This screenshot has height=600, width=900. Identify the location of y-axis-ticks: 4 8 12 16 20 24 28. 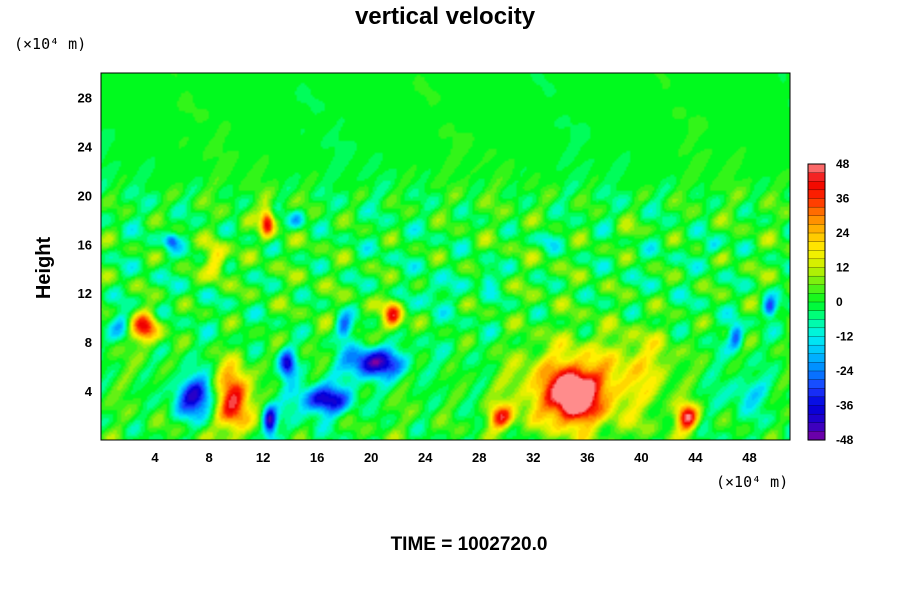
(85, 244).